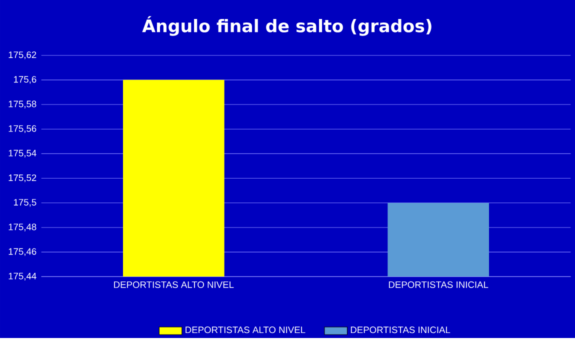  Describe the element at coordinates (22, 104) in the screenshot. I see `y-tick-label: 175,58` at that location.